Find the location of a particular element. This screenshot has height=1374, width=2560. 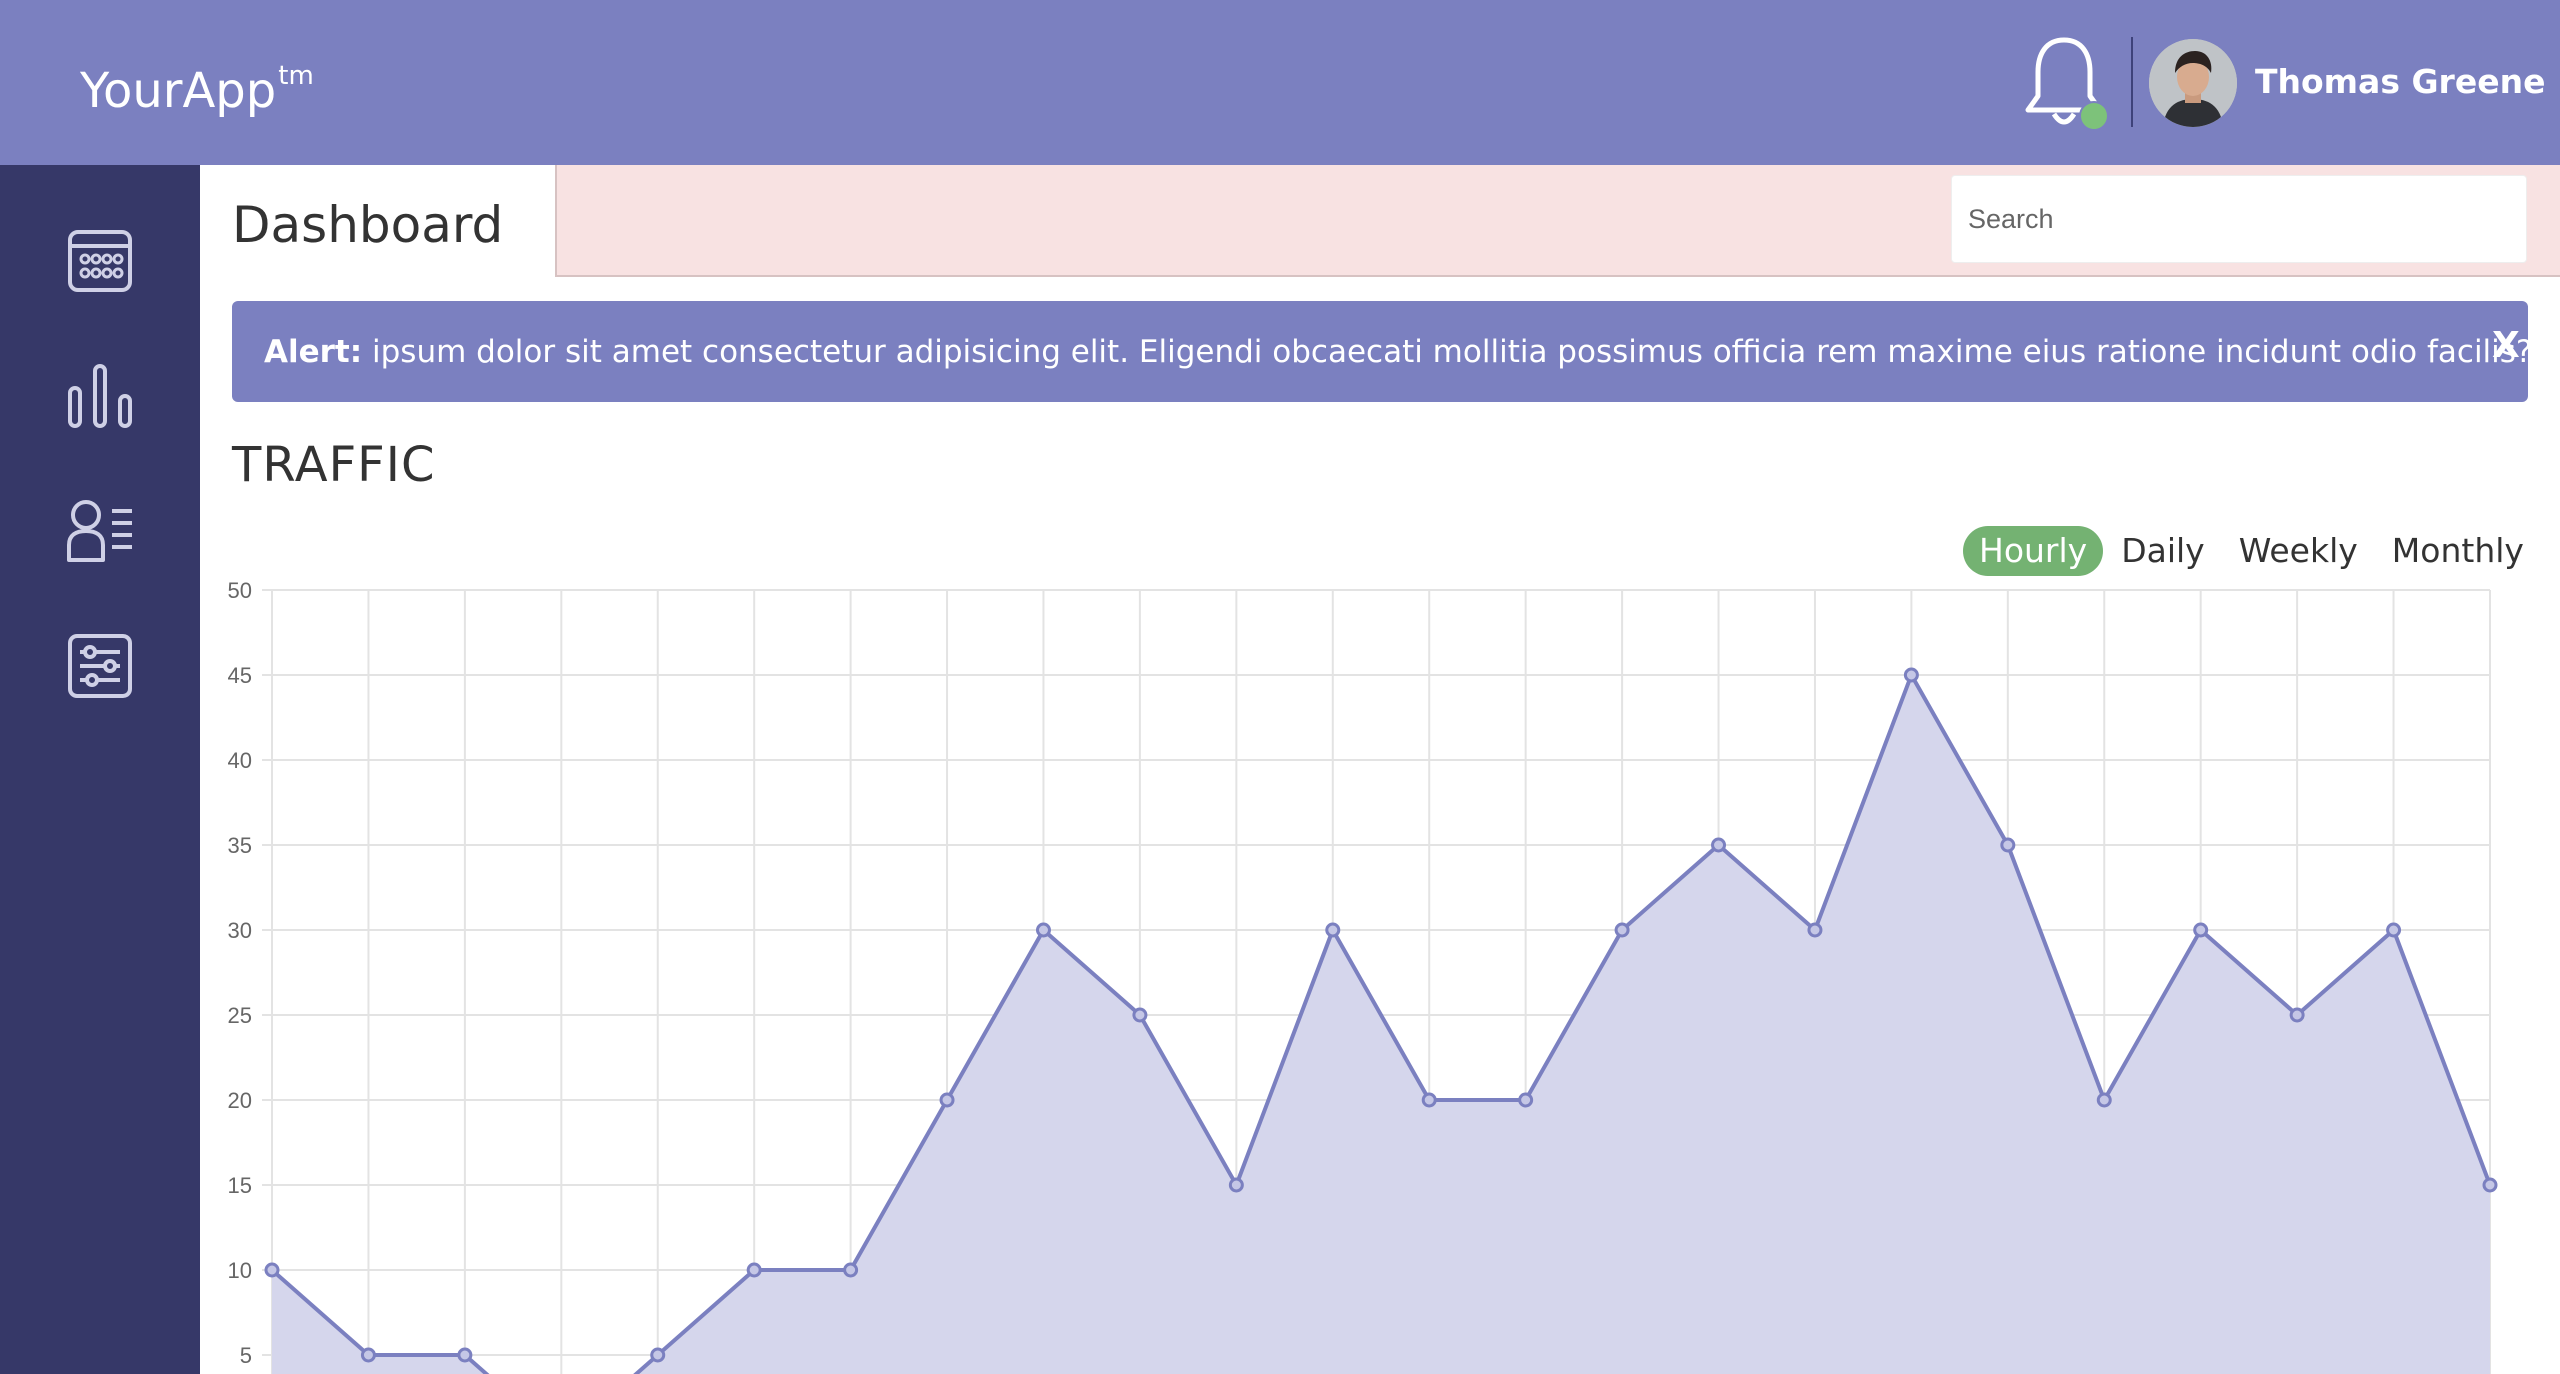

user-avatar is located at coordinates (2193, 83).